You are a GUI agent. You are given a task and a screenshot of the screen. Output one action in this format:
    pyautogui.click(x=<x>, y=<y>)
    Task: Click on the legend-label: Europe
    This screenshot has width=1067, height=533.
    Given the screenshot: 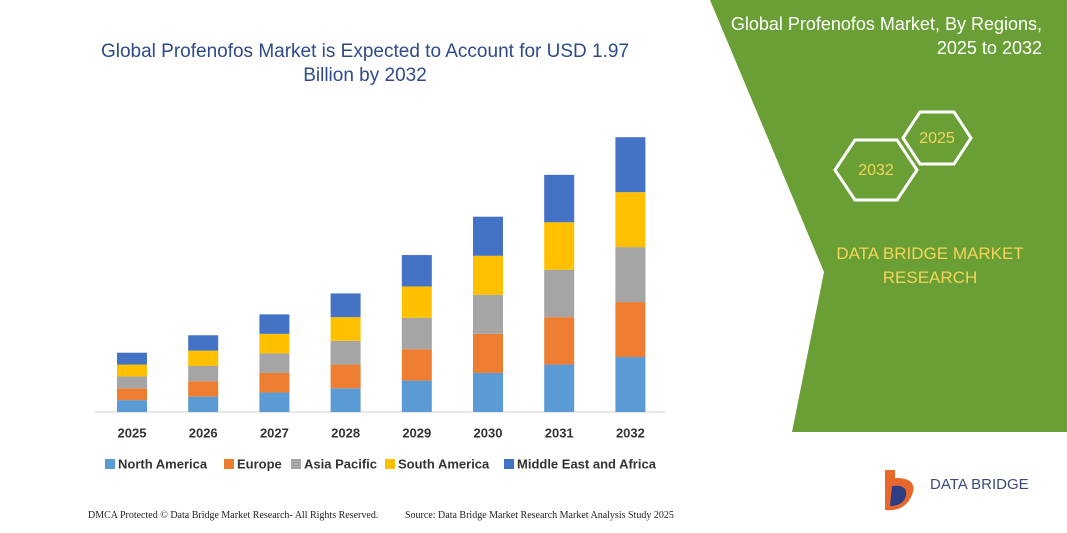 What is the action you would take?
    pyautogui.click(x=259, y=463)
    